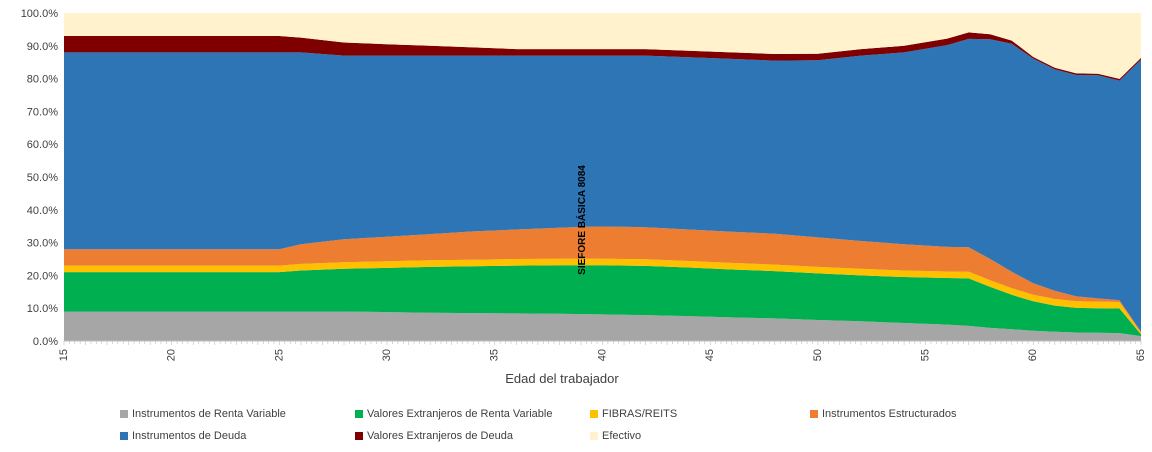  Describe the element at coordinates (42, 80) in the screenshot. I see `y-tick-label: 80.0%` at that location.